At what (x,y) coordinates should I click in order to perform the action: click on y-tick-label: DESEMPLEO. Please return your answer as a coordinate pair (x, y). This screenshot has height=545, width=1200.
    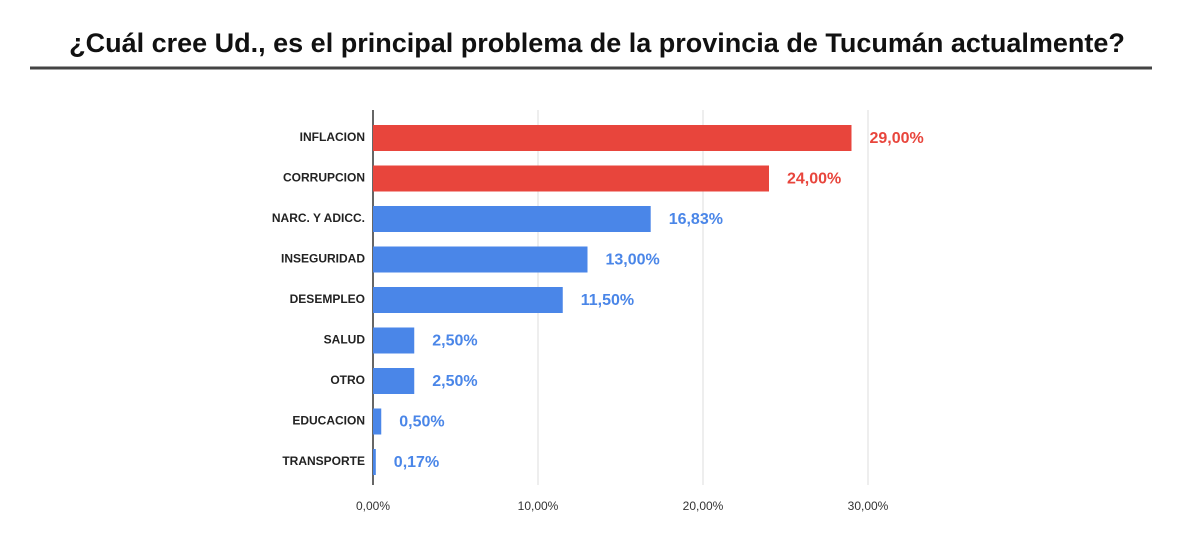
    Looking at the image, I should click on (327, 299).